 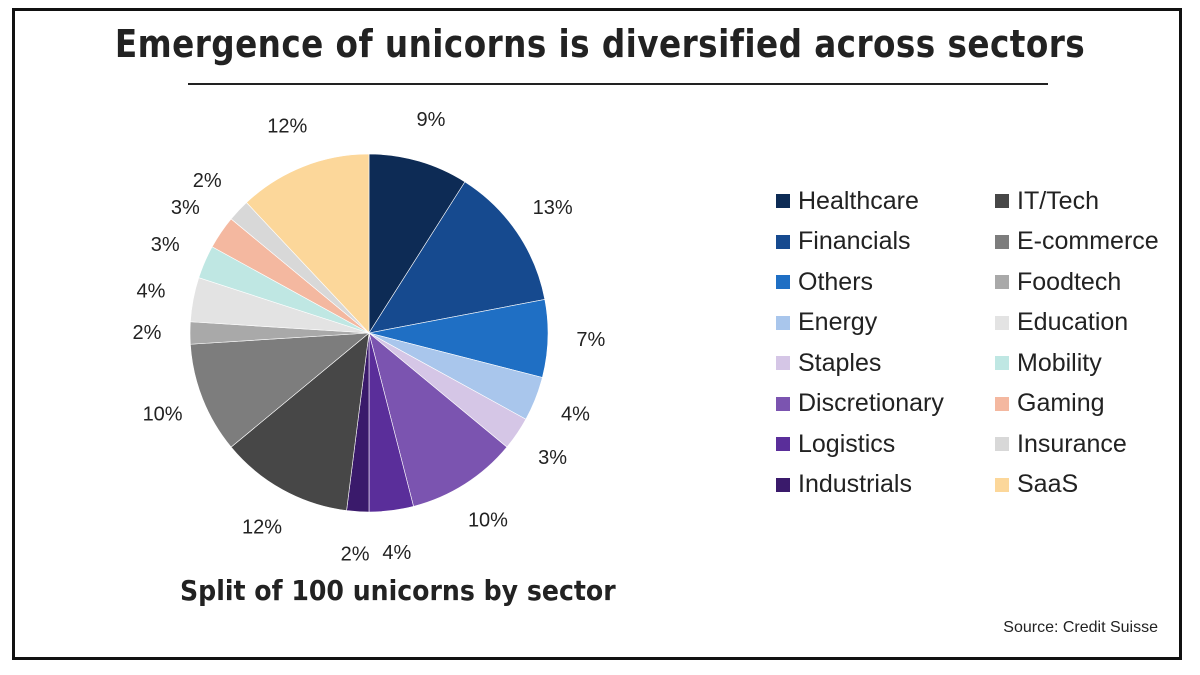 I want to click on legend-label: Energy, so click(x=838, y=322).